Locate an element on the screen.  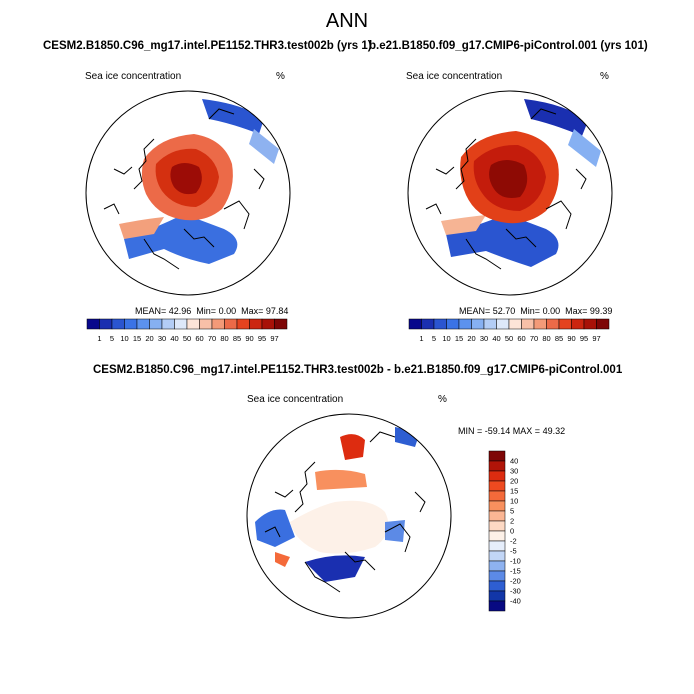
panel2-colorbar-tick-label: 20 is located at coordinates (471, 338).